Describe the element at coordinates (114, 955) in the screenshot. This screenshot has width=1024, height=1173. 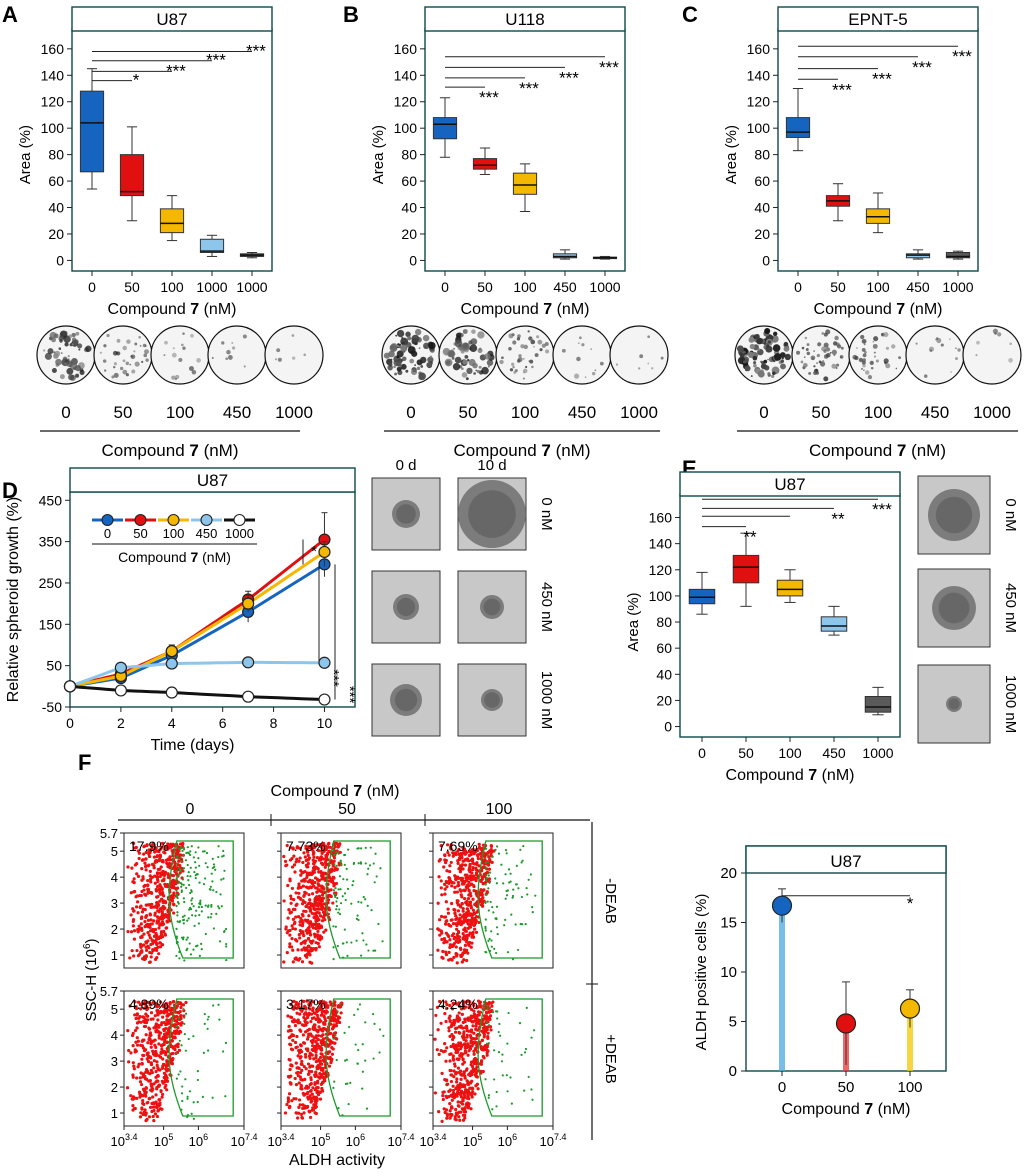
I see `flow-y-tick-label: 1` at that location.